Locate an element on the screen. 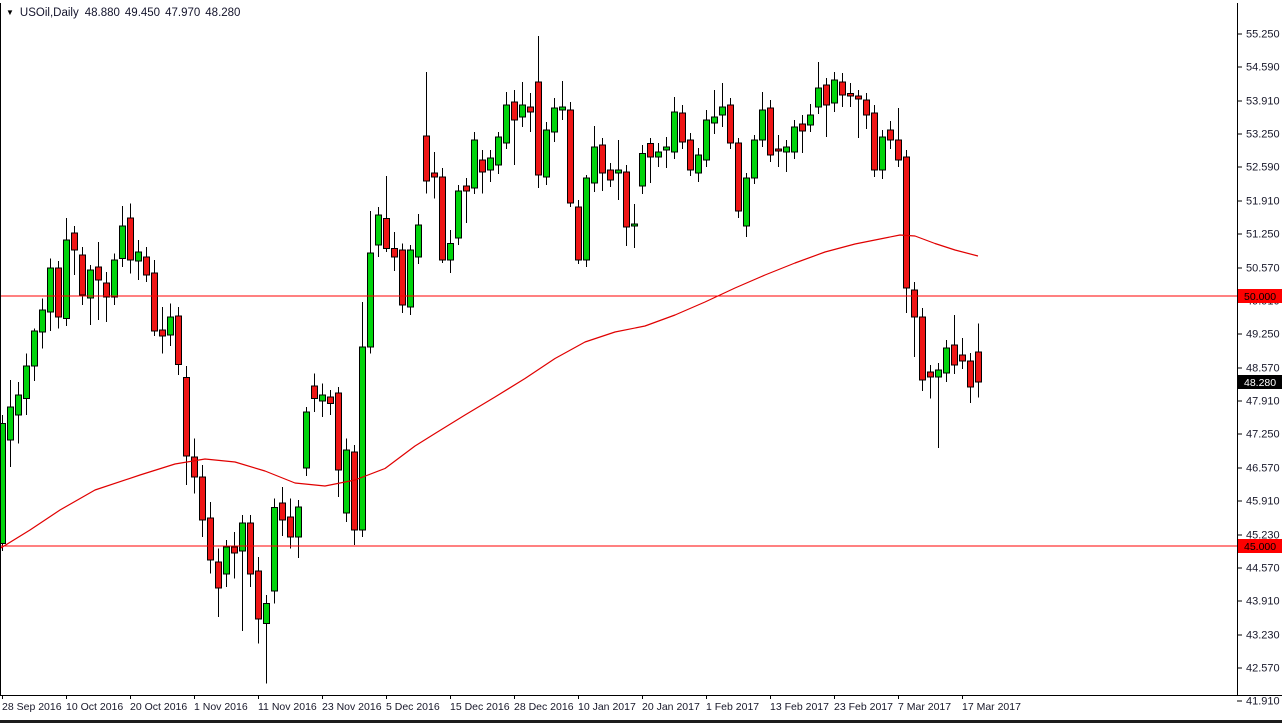 This screenshot has height=723, width=1282. time-tick-label: 23 Nov 2016 is located at coordinates (352, 707).